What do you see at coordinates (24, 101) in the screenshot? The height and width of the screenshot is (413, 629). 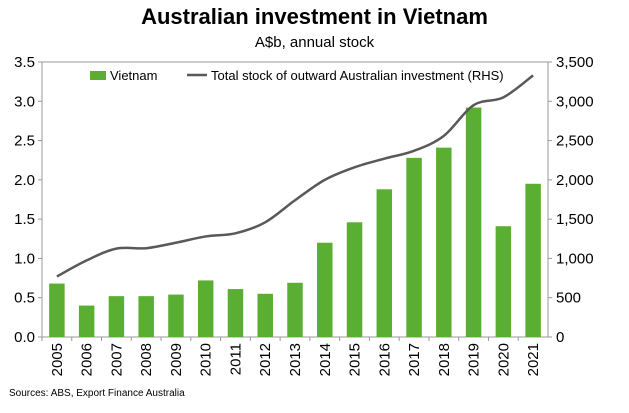 I see `y-left-tick-label: 3.0` at bounding box center [24, 101].